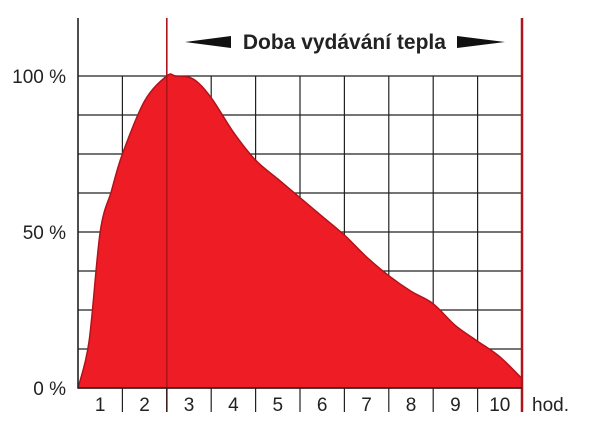 The height and width of the screenshot is (446, 597). I want to click on x-tick-label: 6, so click(322, 405).